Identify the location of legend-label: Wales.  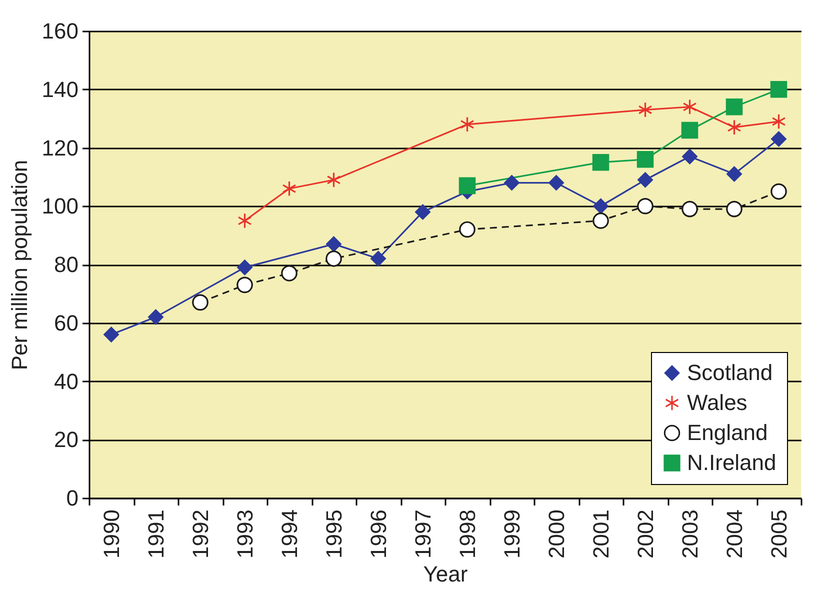
(717, 402).